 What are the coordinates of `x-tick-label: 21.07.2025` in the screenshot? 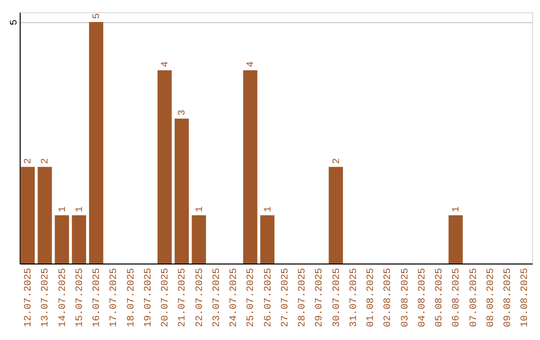 It's located at (182, 298).